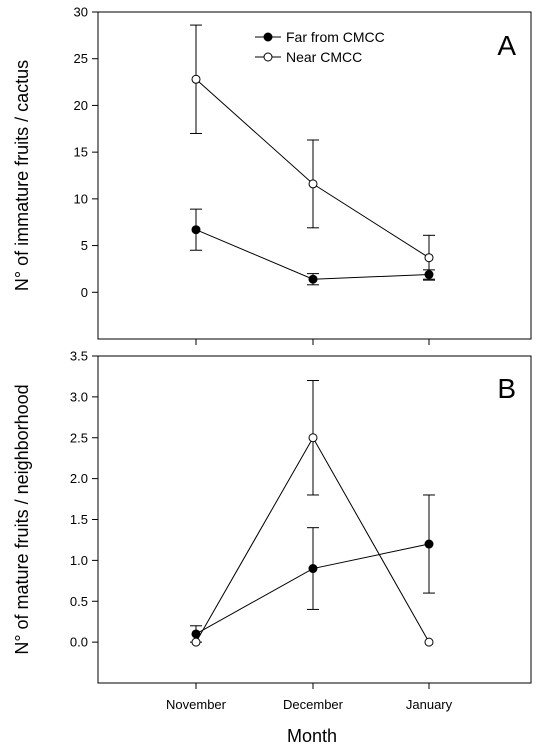 The image size is (550, 753). What do you see at coordinates (22, 175) in the screenshot?
I see `y-axis-title-a: N° of immature fruits / cactus` at bounding box center [22, 175].